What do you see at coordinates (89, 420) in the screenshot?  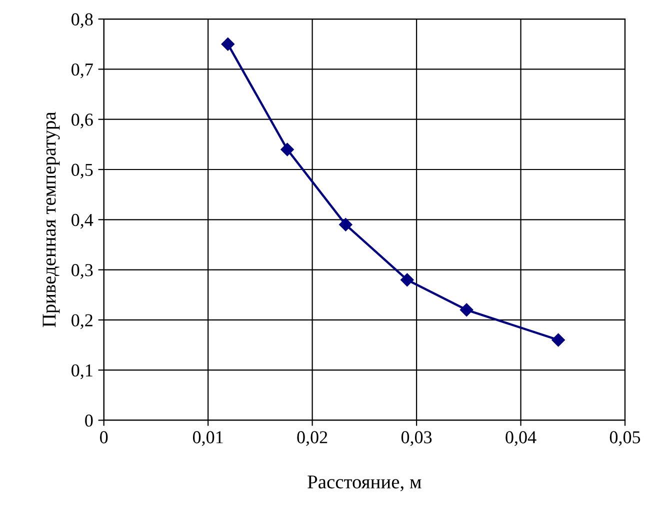 I see `y-tick-label: 0` at bounding box center [89, 420].